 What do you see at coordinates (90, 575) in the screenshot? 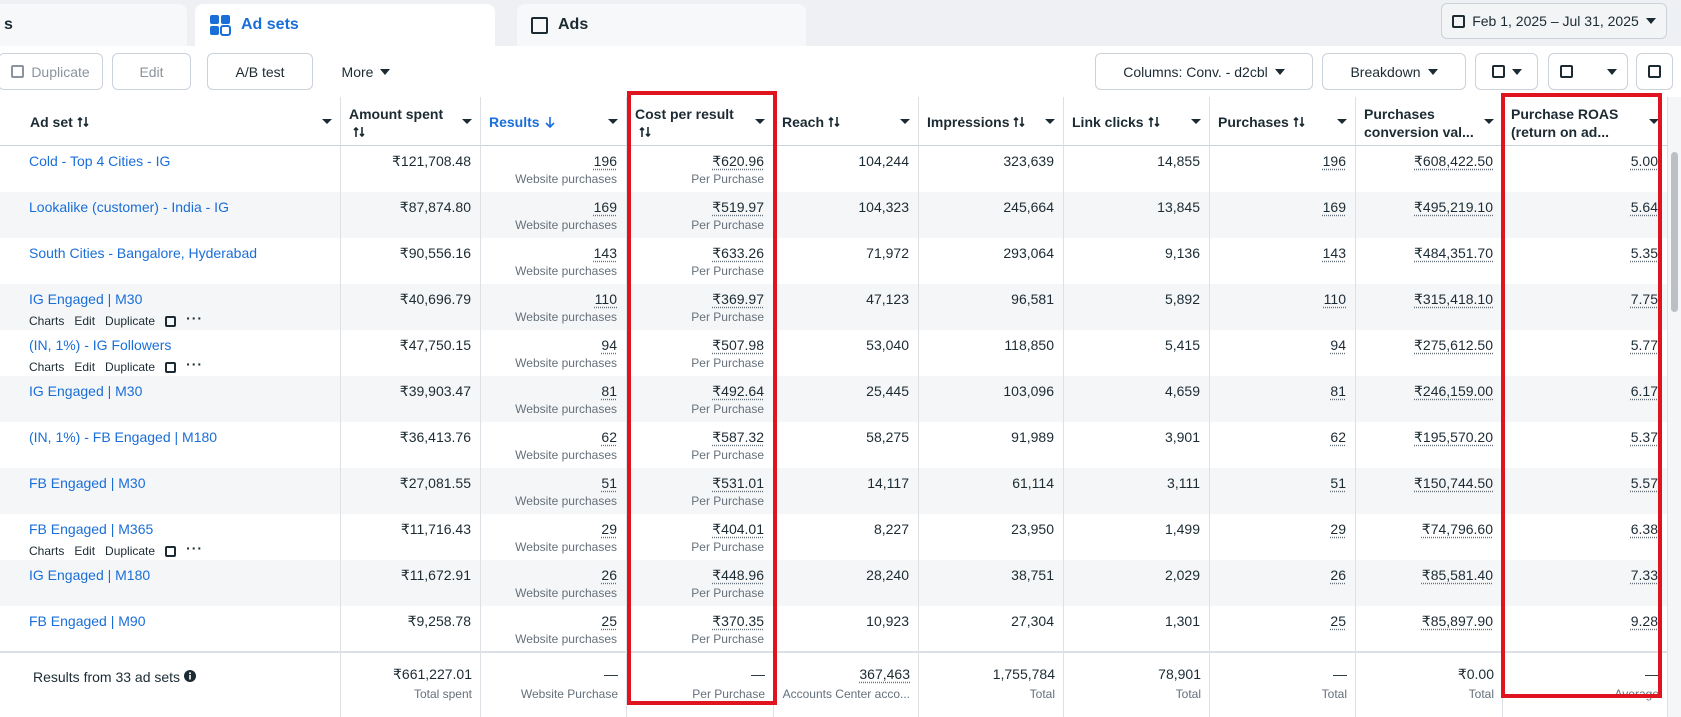
I see `ad-set-name: IG Engaged | M180` at bounding box center [90, 575].